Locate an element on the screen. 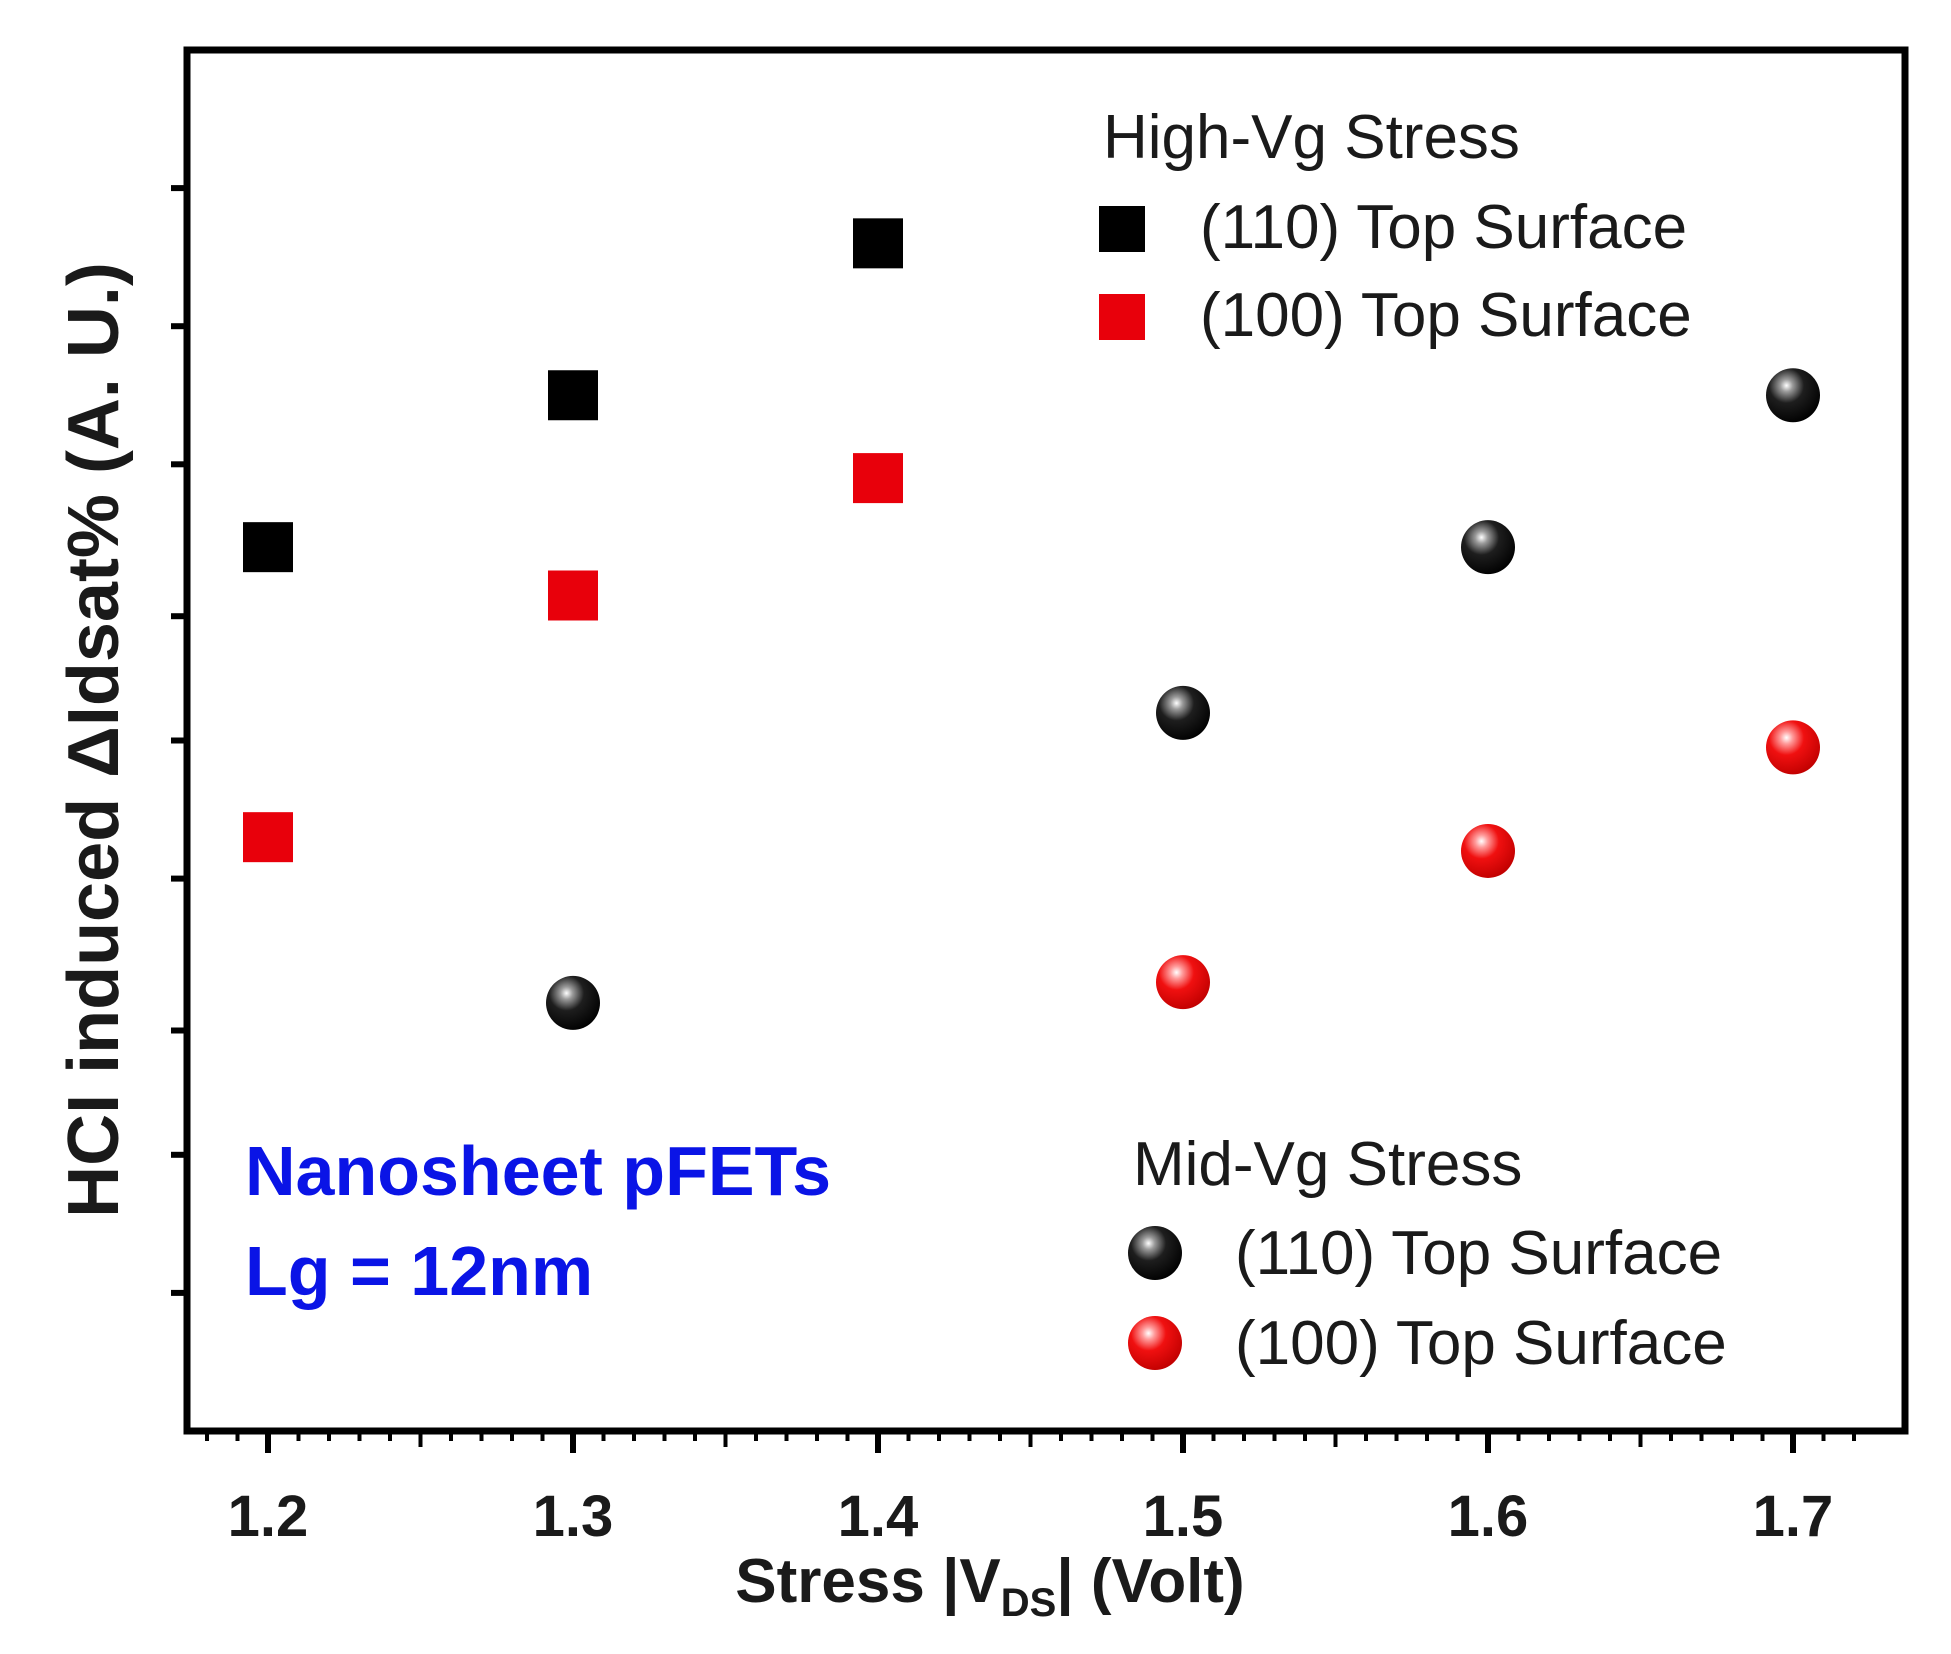 The width and height of the screenshot is (1951, 1654). x-axis-title-prefix: Stress |V is located at coordinates (868, 1582).